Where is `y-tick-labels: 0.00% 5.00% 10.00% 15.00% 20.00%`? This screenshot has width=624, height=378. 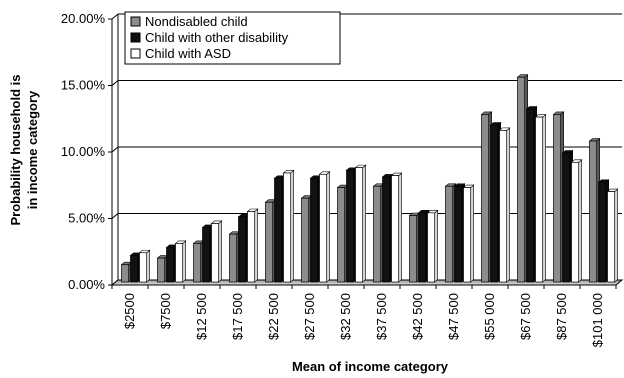 y-tick-labels: 0.00% 5.00% 10.00% 15.00% 20.00% is located at coordinates (83, 151).